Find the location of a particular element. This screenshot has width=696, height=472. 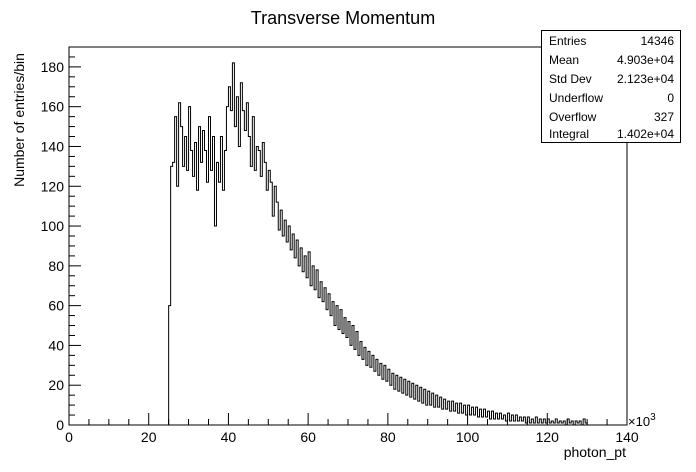

stats-label: Std Dev is located at coordinates (570, 79).